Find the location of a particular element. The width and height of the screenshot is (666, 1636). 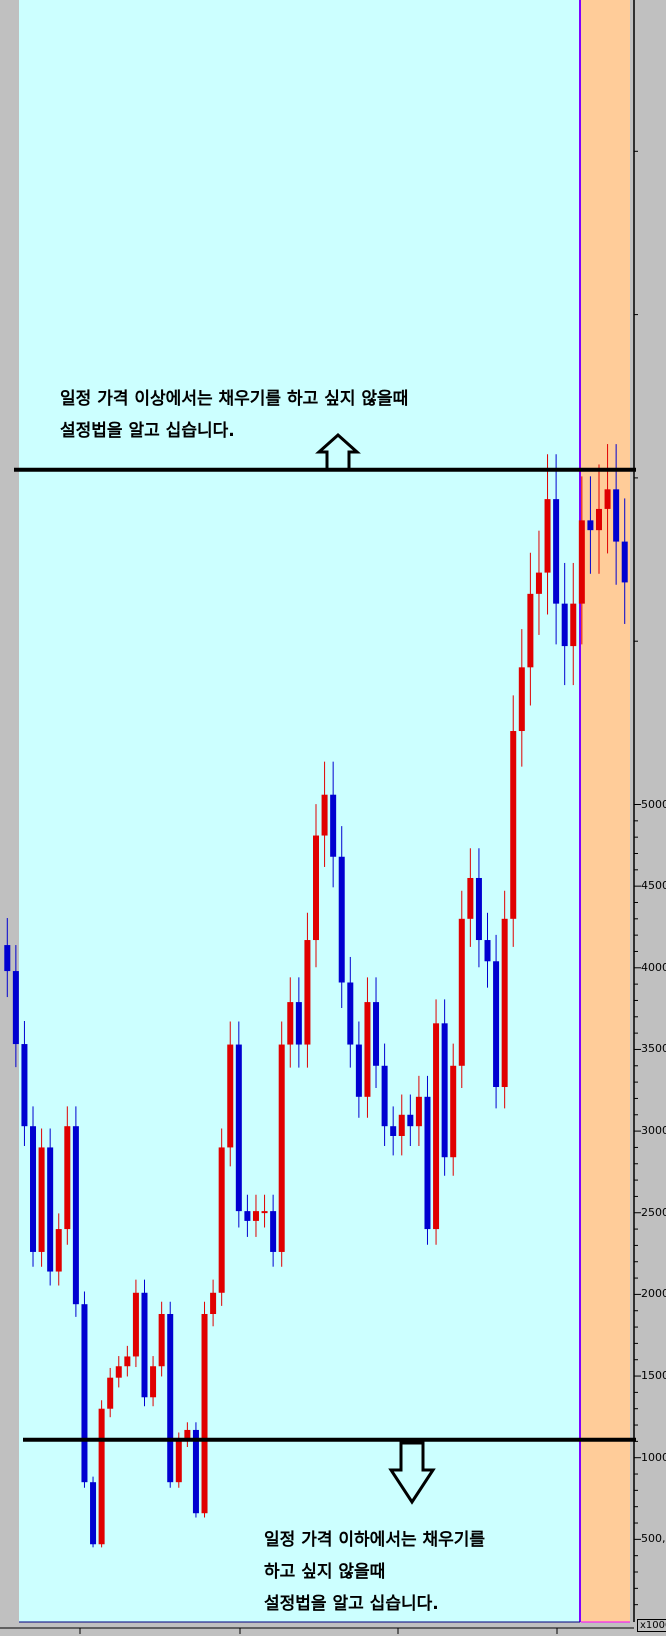

lower-note: 일정 가격 이하에서는 채우기를 하고 싶지 않을때 설정법을 알고 십습니다. is located at coordinates (374, 1572).